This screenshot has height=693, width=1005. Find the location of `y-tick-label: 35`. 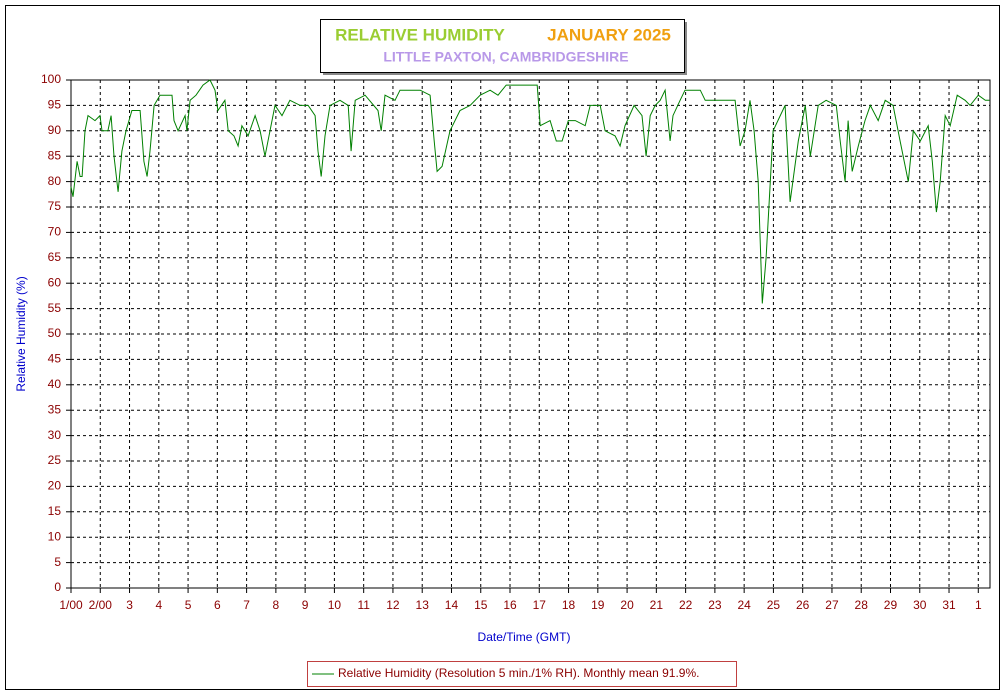

y-tick-label: 35 is located at coordinates (55, 409).